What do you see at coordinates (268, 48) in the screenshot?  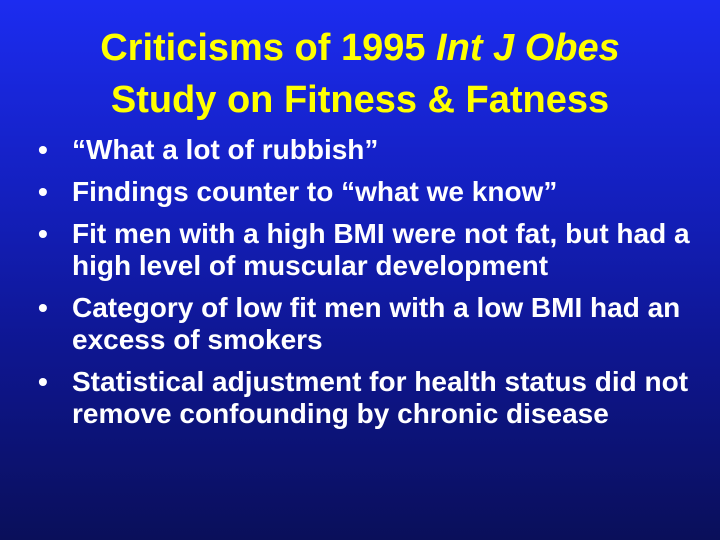 I see `title-line1-prefix: Criticisms of 1995` at bounding box center [268, 48].